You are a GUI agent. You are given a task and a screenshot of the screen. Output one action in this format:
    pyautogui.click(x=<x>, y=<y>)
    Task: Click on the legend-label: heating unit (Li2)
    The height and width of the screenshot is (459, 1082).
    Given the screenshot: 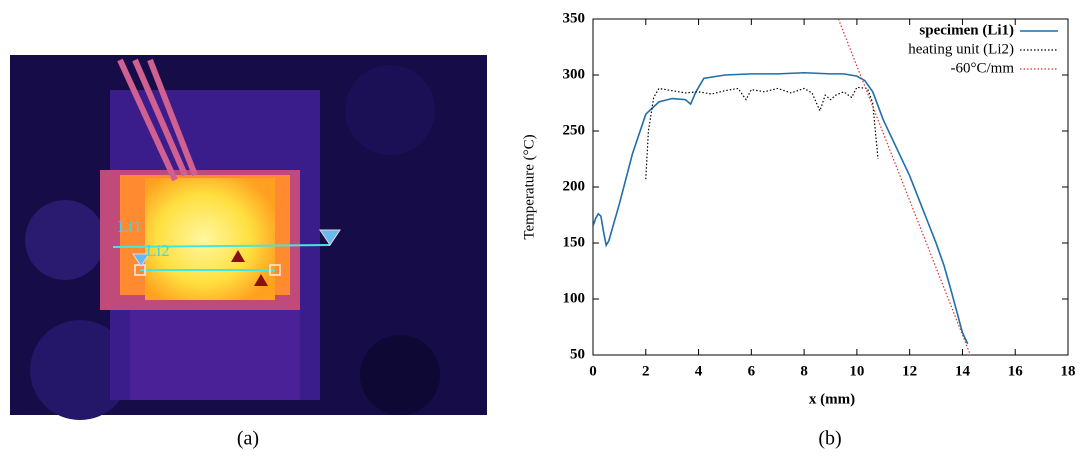 What is the action you would take?
    pyautogui.click(x=961, y=49)
    